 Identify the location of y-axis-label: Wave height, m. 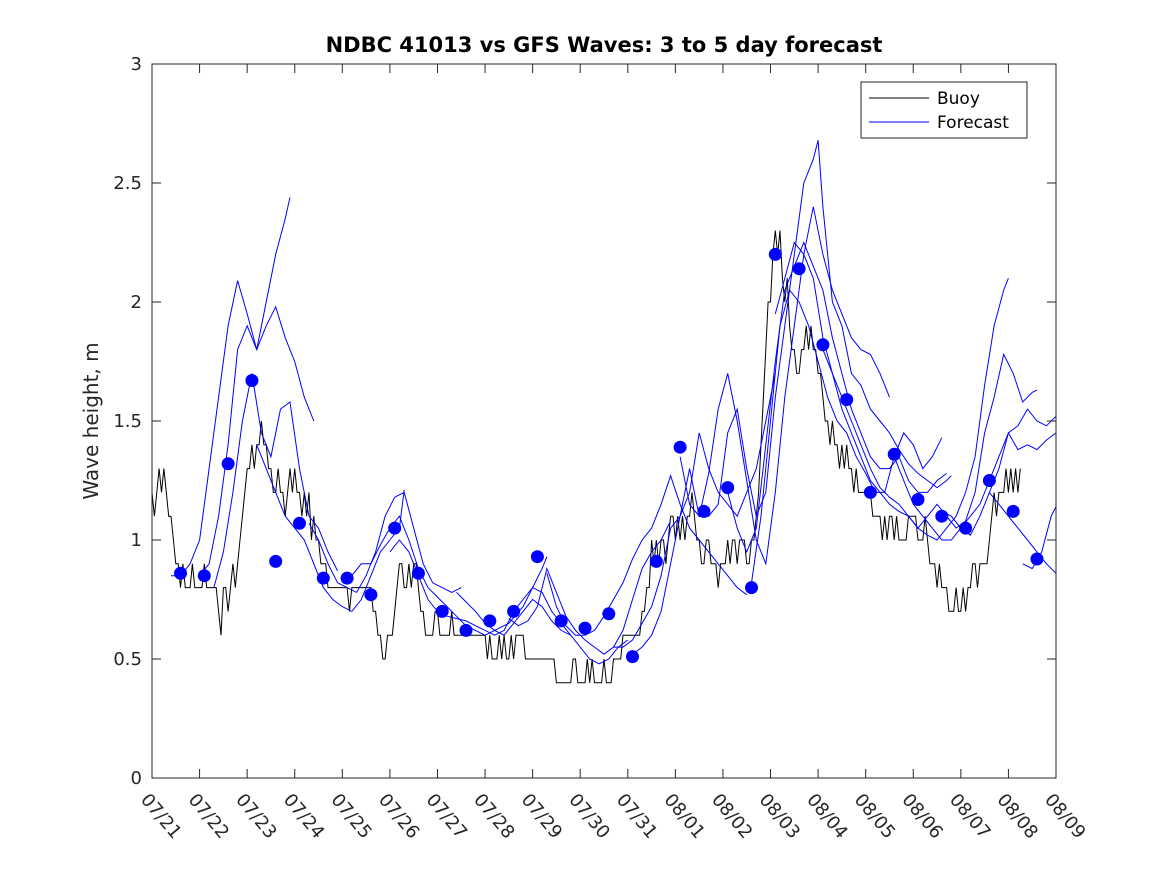
(91, 420).